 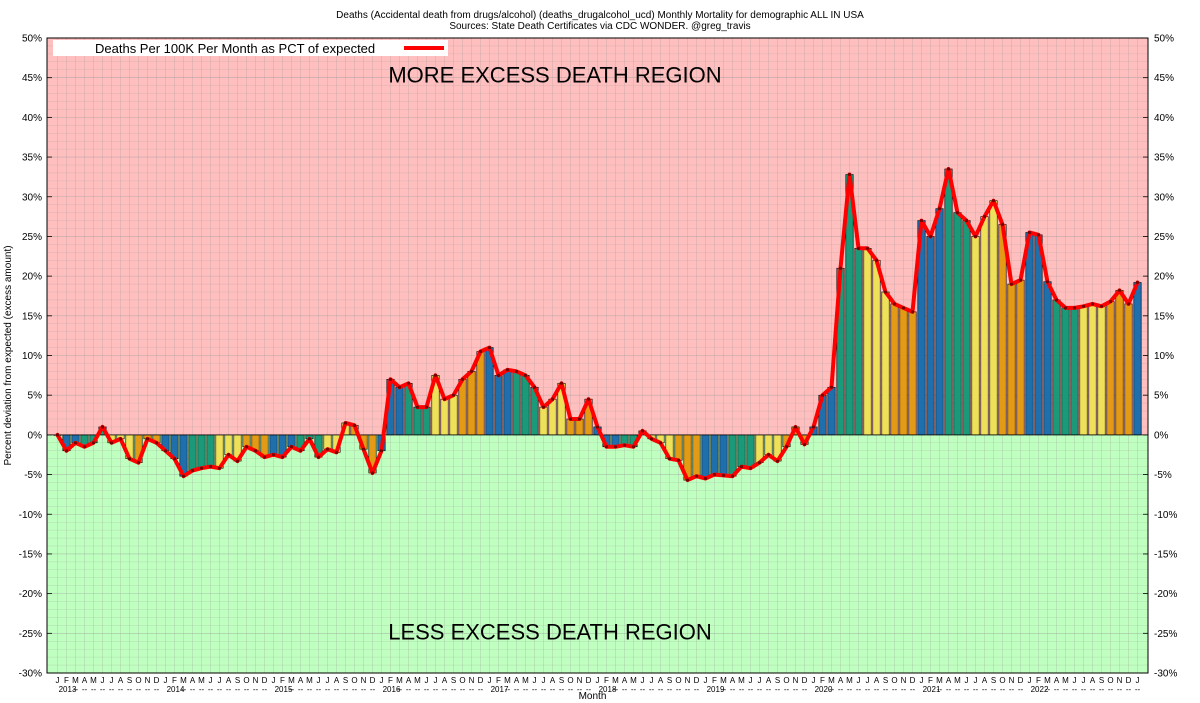 What do you see at coordinates (32, 158) in the screenshot?
I see `y-tick-label-left: 35%` at bounding box center [32, 158].